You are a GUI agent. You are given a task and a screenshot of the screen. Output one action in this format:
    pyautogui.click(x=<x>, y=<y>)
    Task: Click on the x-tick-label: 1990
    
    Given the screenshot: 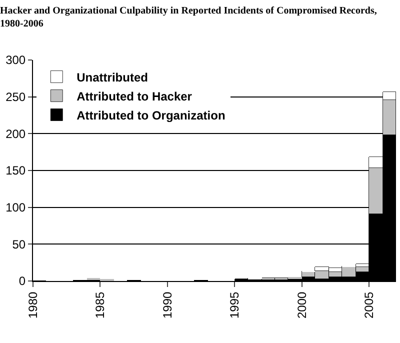 What is the action you would take?
    pyautogui.click(x=167, y=305)
    